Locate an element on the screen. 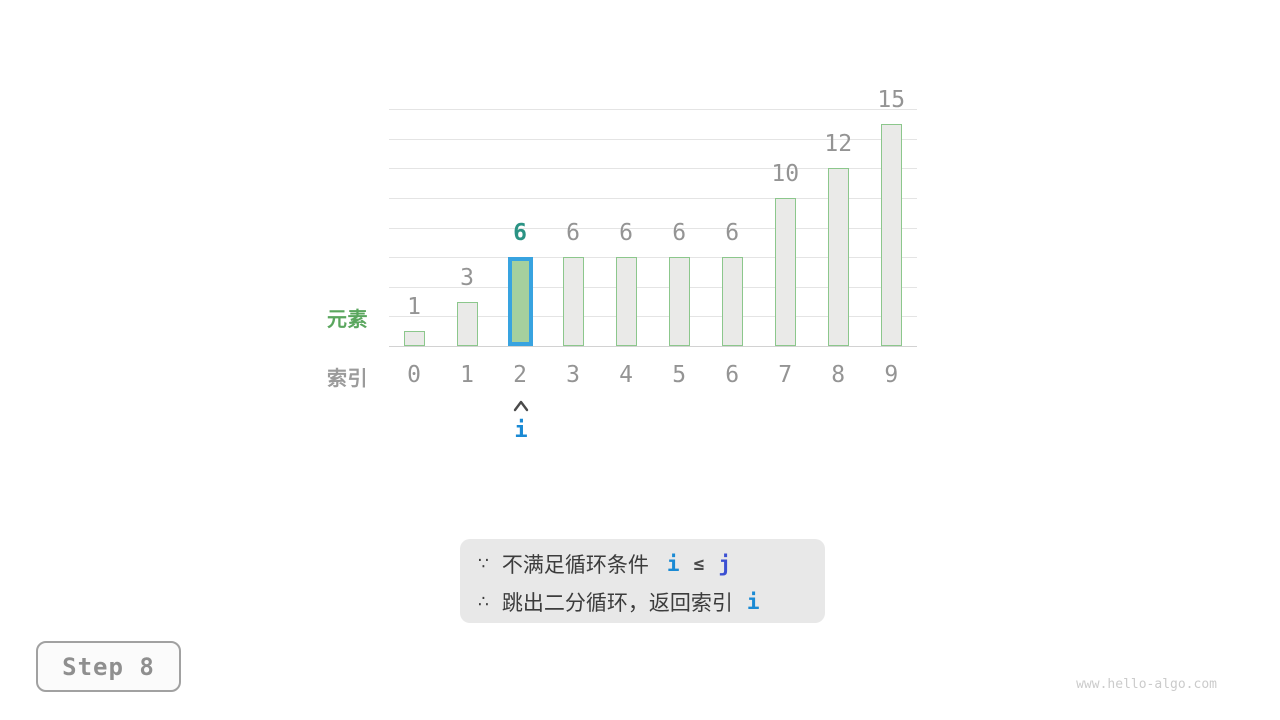  bar-value-label: 12 is located at coordinates (838, 144).